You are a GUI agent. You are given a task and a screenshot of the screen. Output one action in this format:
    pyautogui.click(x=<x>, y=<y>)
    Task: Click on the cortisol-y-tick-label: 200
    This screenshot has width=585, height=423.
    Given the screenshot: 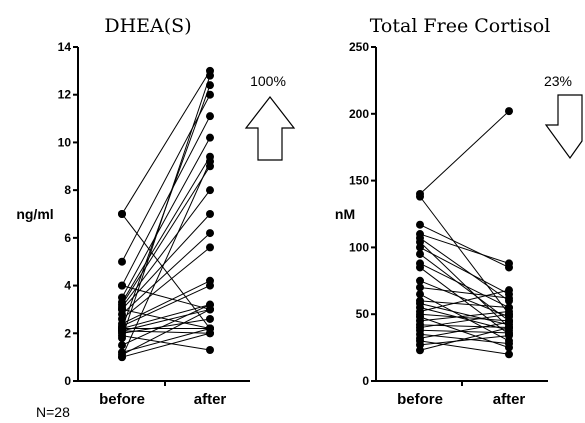 What is the action you would take?
    pyautogui.click(x=359, y=114)
    